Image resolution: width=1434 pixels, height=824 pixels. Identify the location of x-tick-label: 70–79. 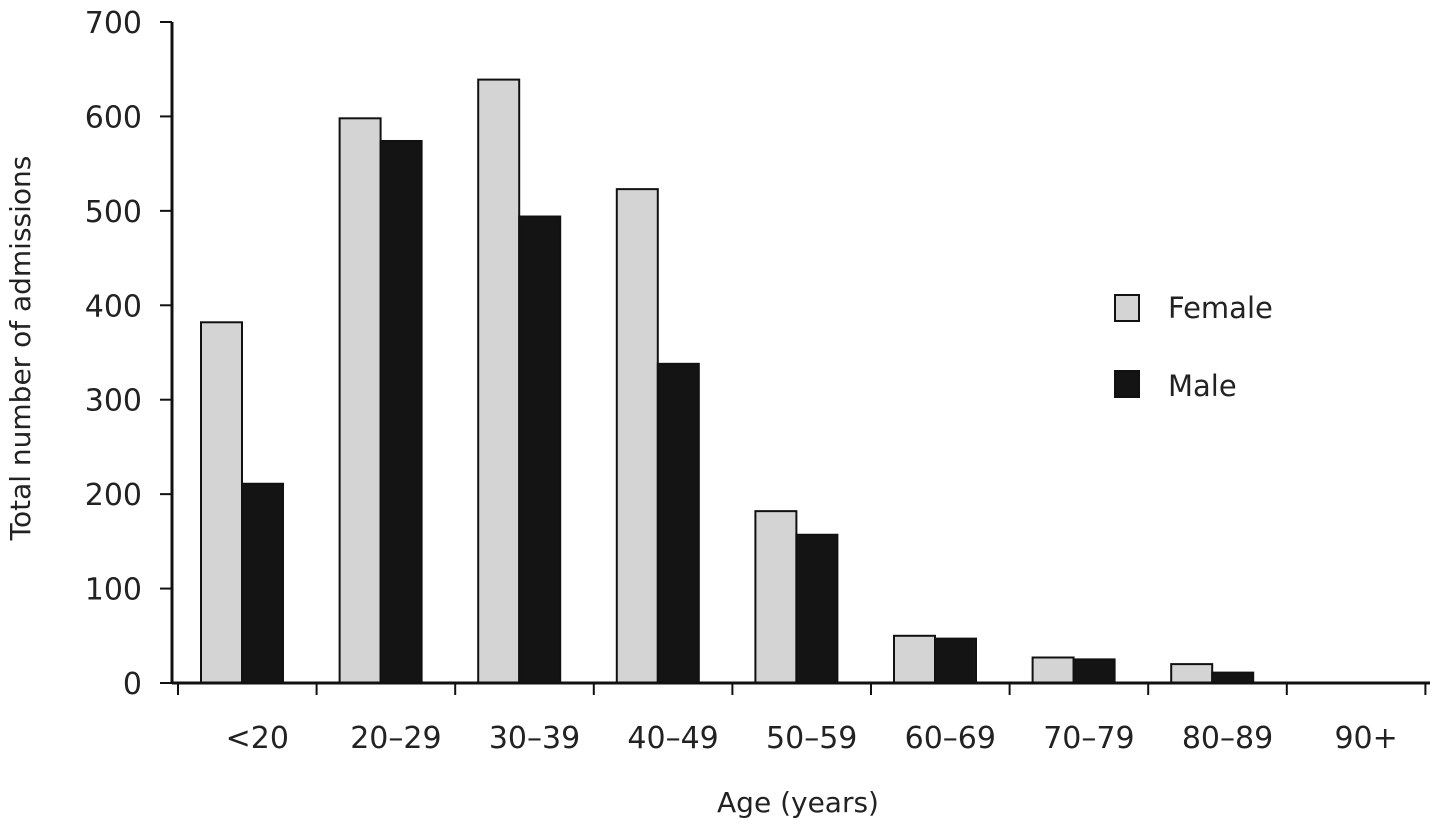
(1088, 738).